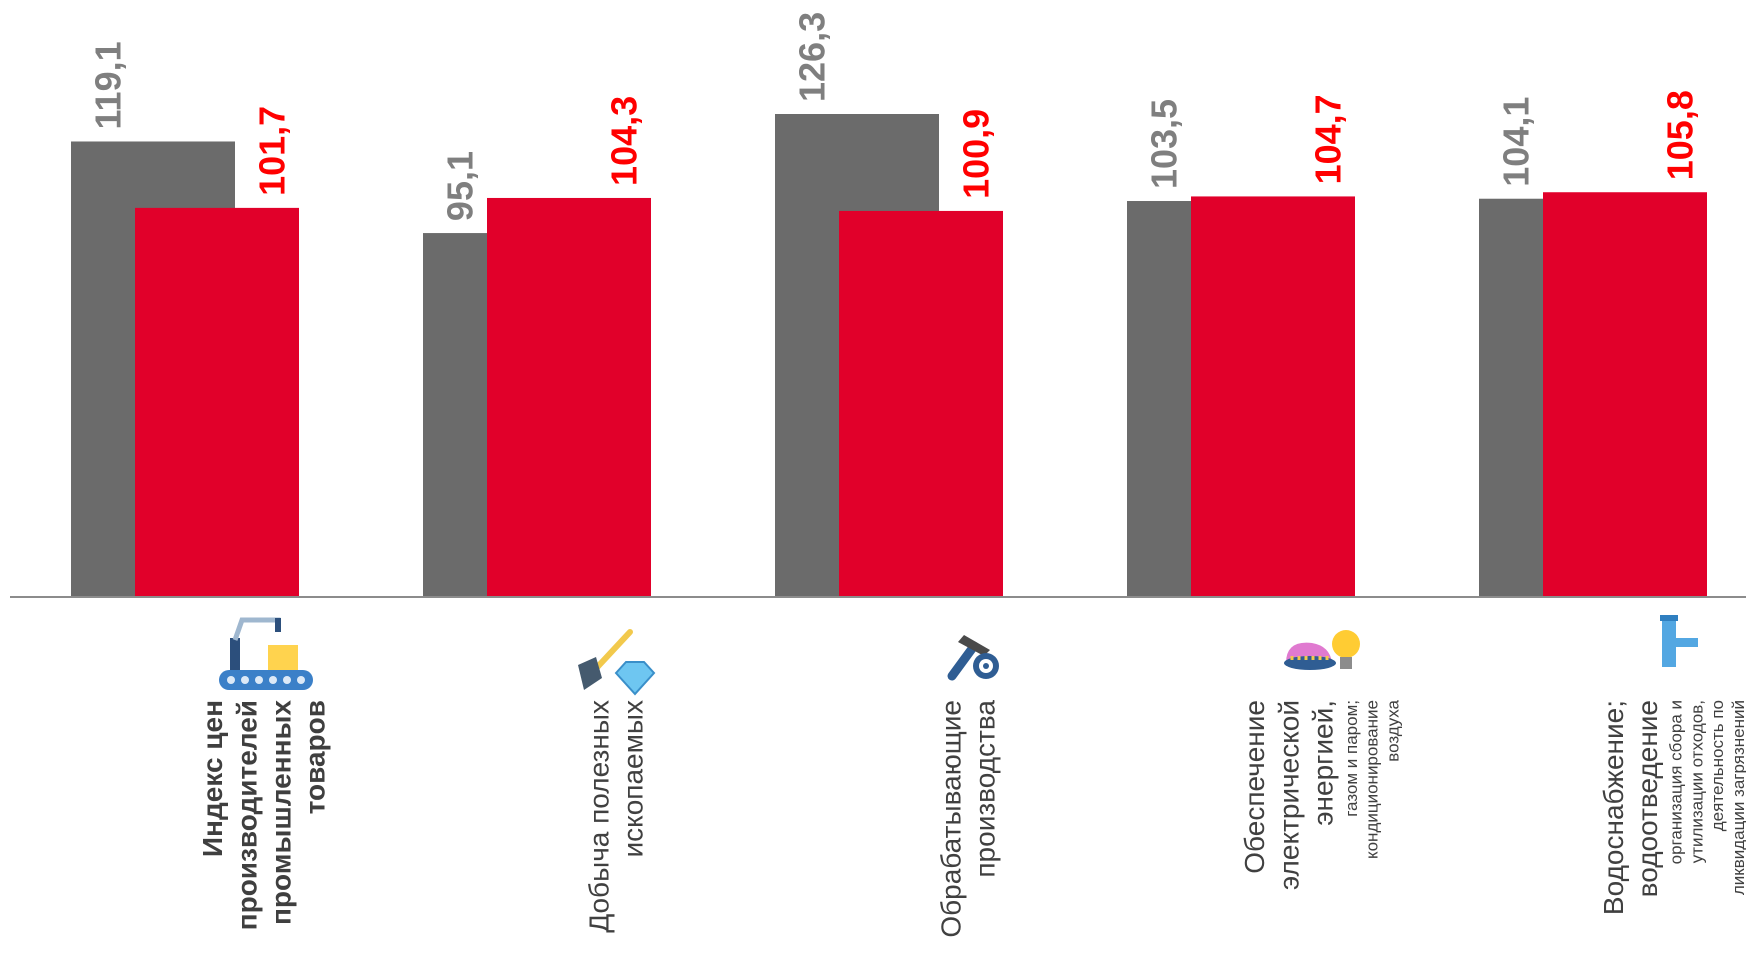 This screenshot has height=954, width=1746. Describe the element at coordinates (624, 141) in the screenshot. I see `value-label-red-1: 104,3` at that location.